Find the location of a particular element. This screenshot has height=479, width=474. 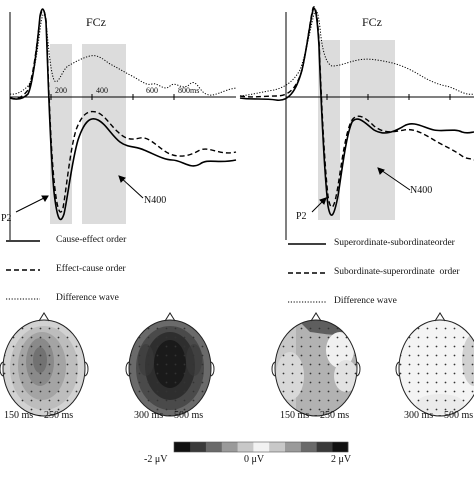

right-n400-window is located at coordinates (372, 130).